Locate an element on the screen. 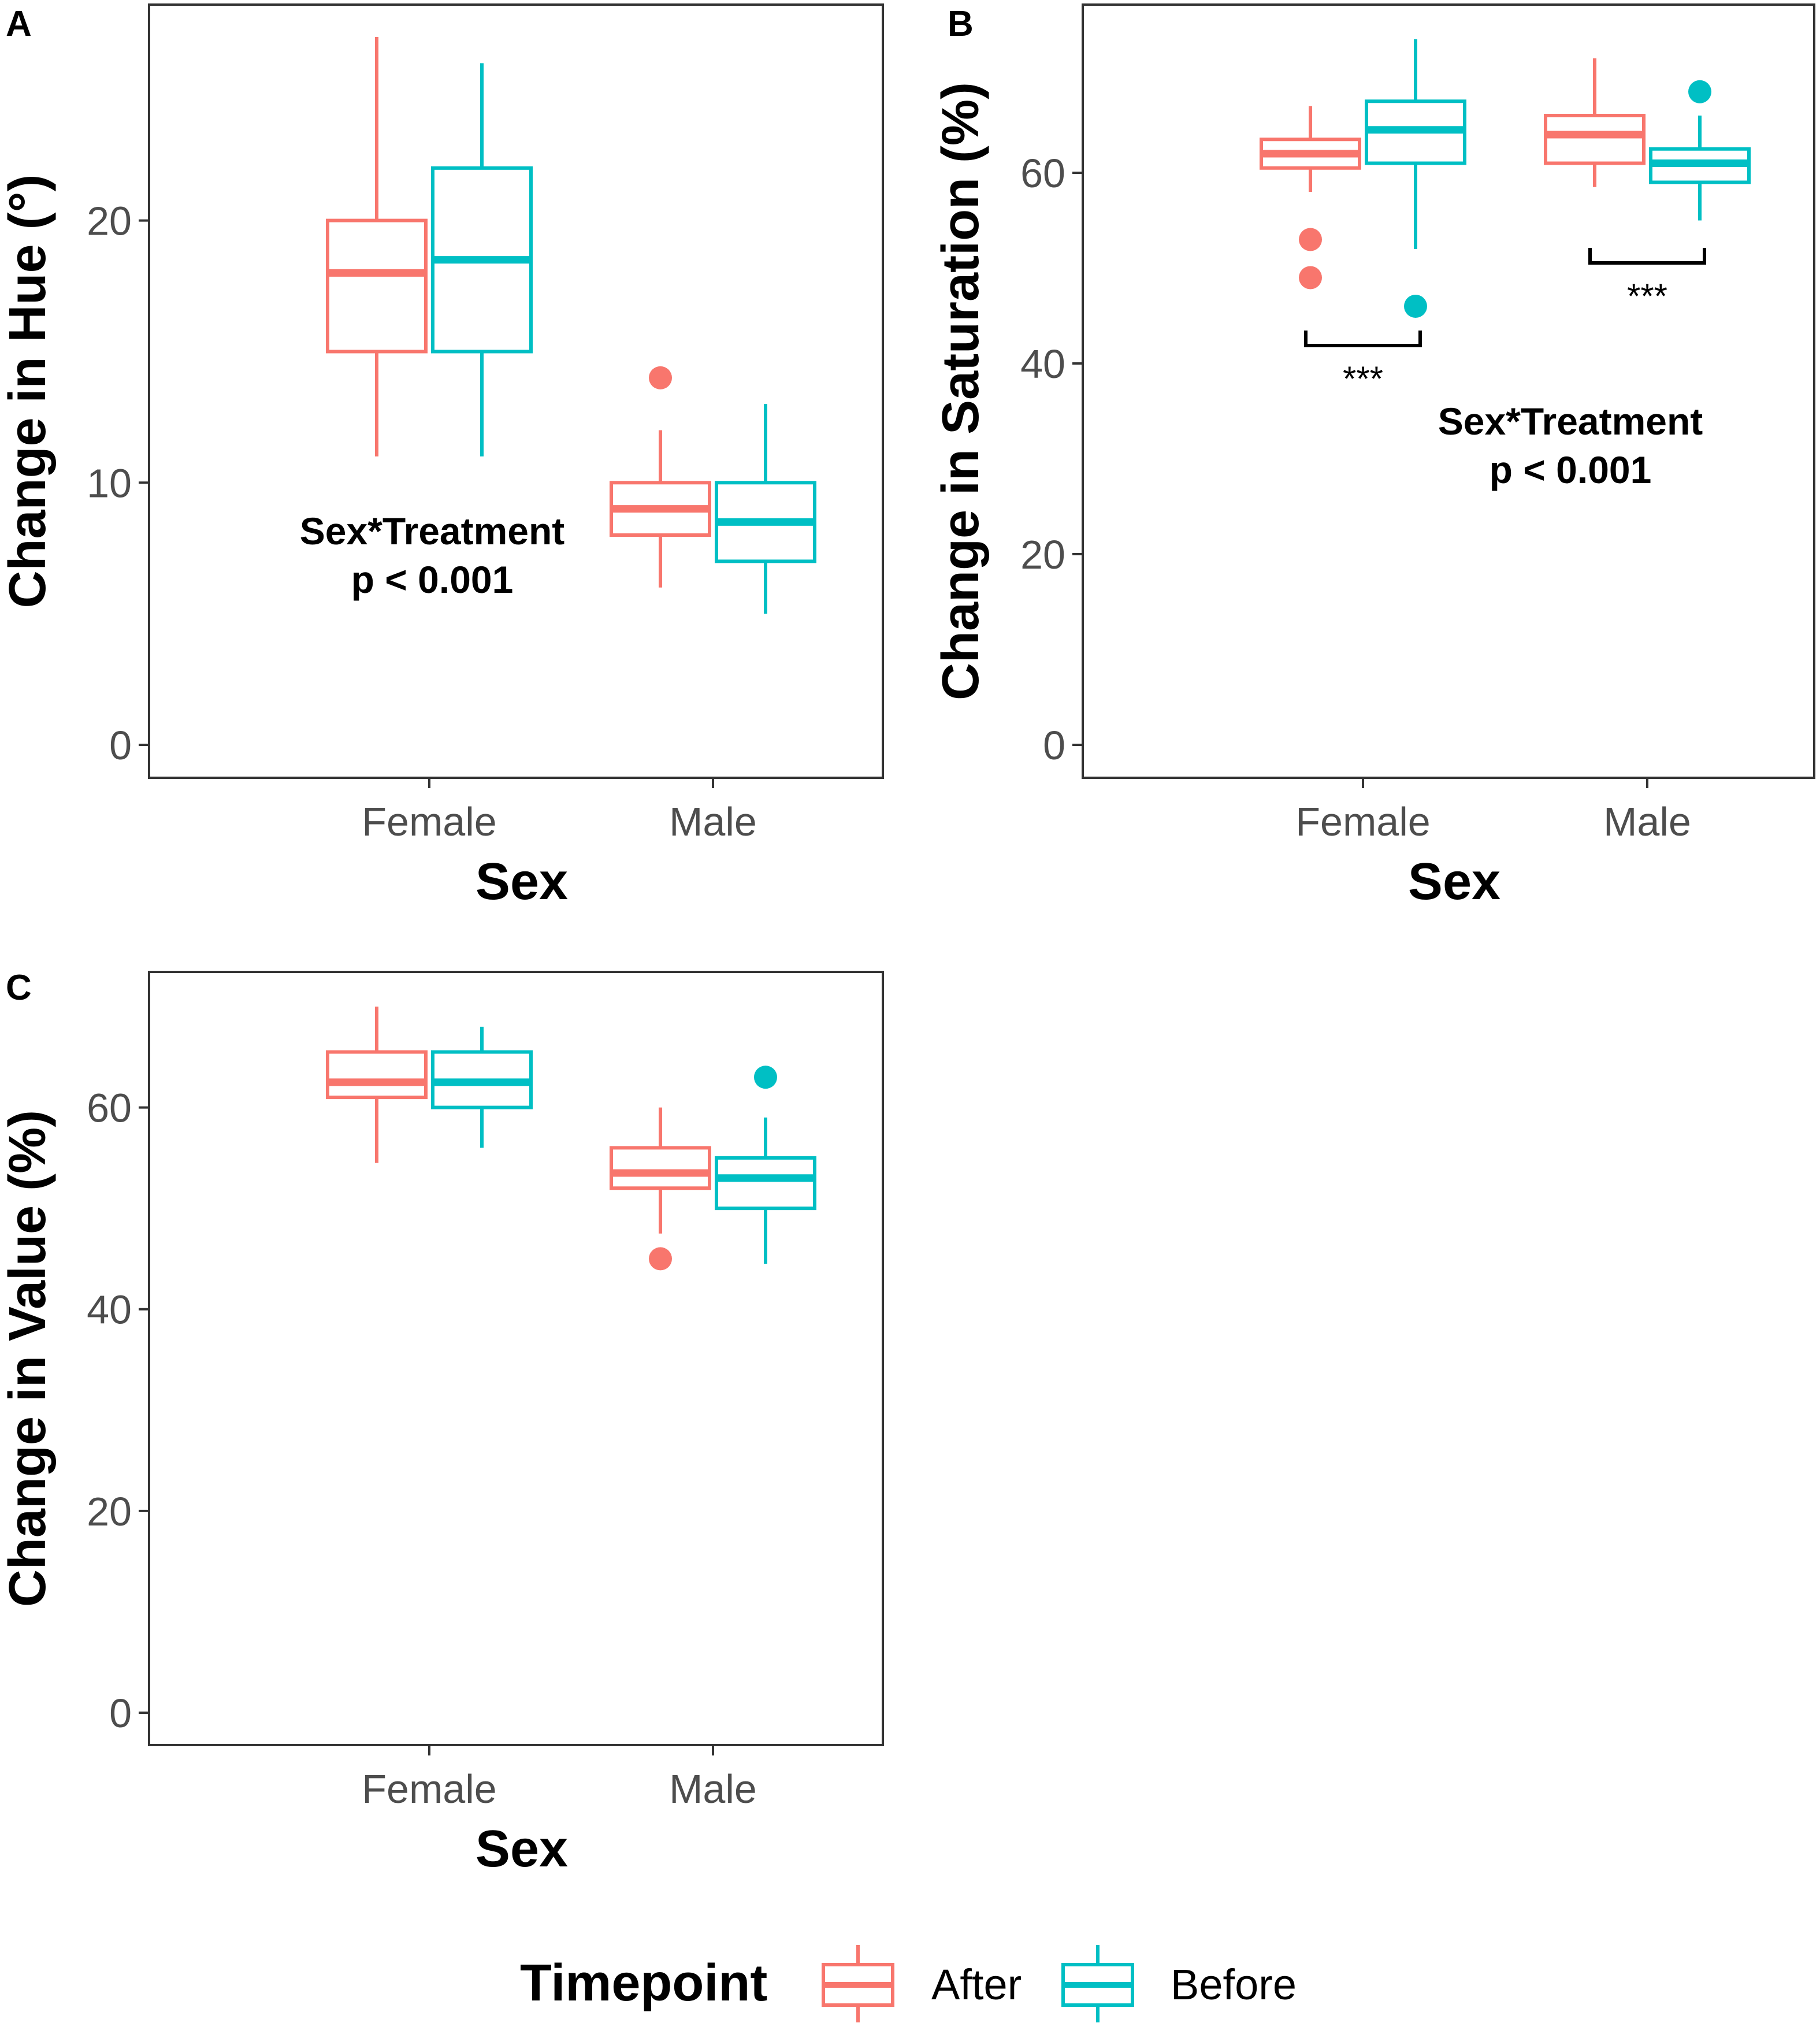 The width and height of the screenshot is (1820, 2023). legend-label-after: After is located at coordinates (976, 1985).